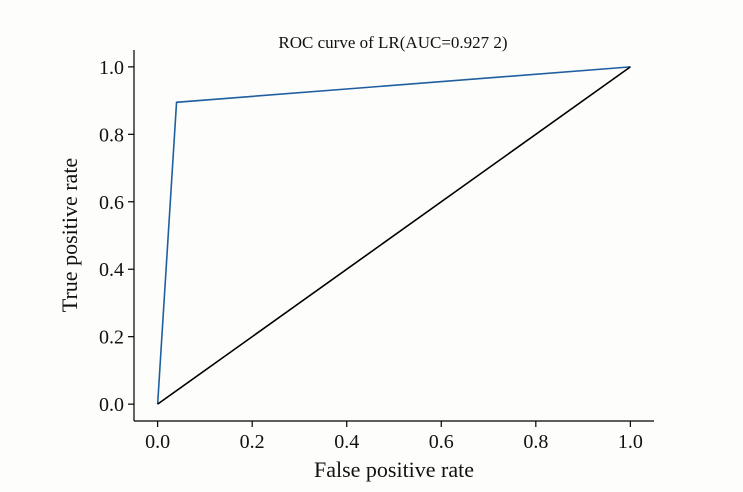  I want to click on y-axis-label: True positive rate, so click(69, 235).